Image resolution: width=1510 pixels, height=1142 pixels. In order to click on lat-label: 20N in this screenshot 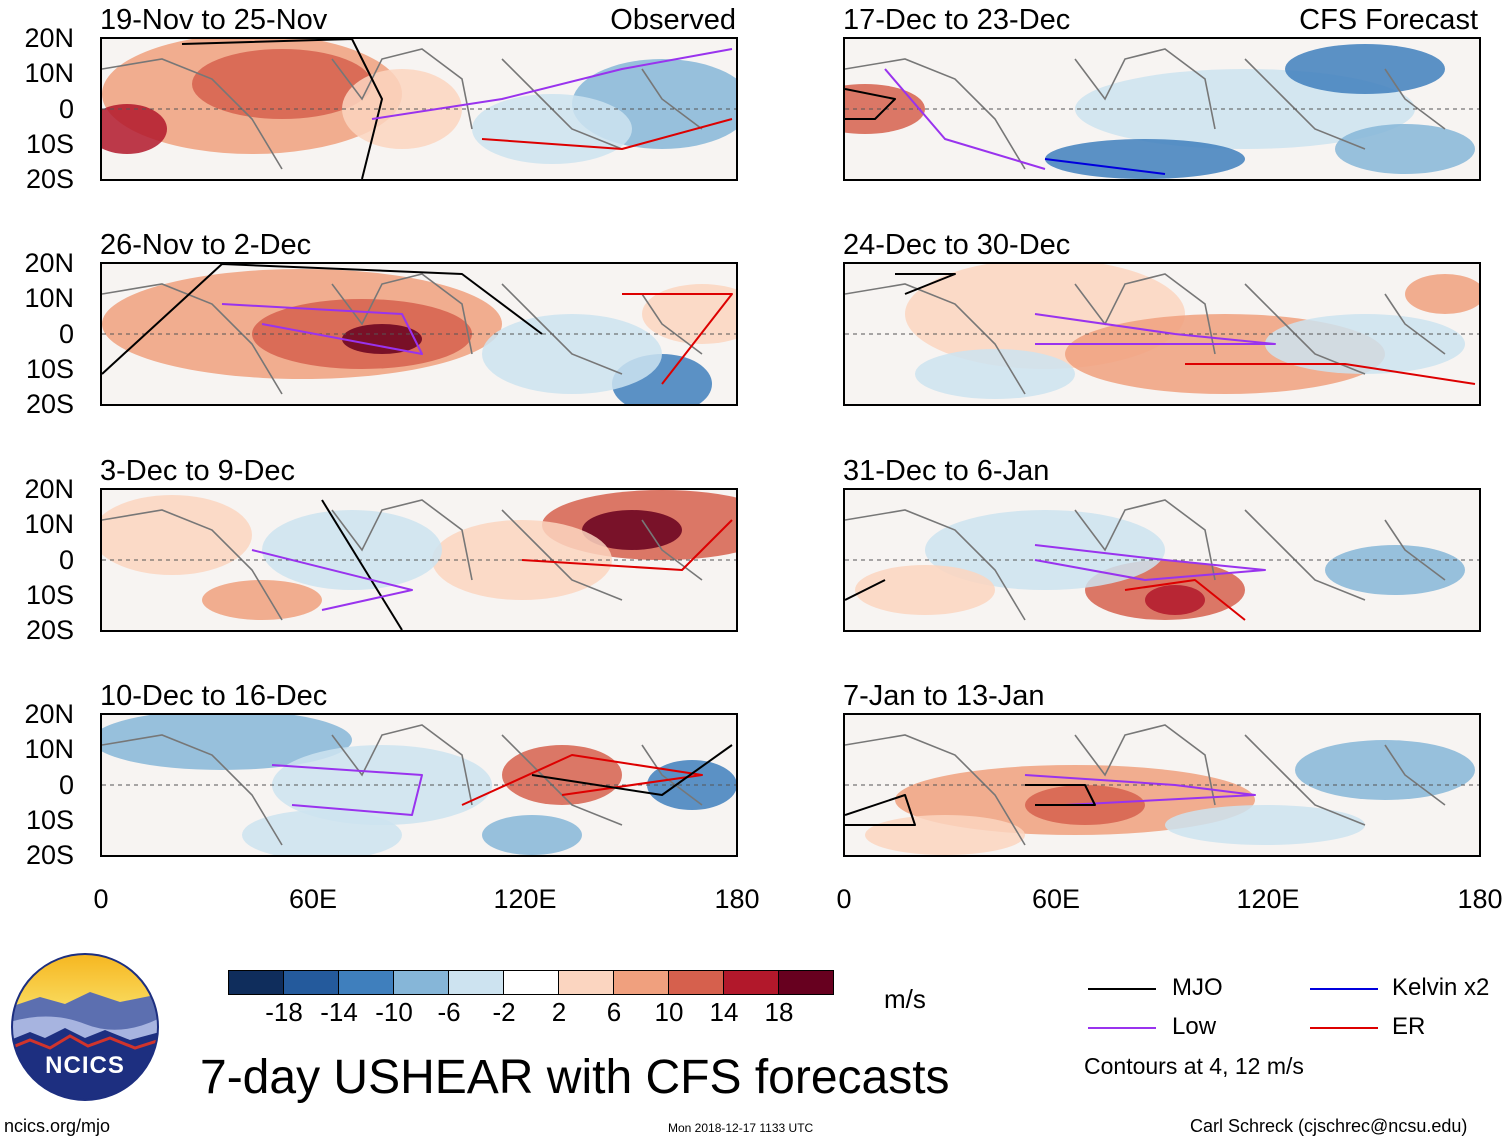, I will do `click(49, 489)`.